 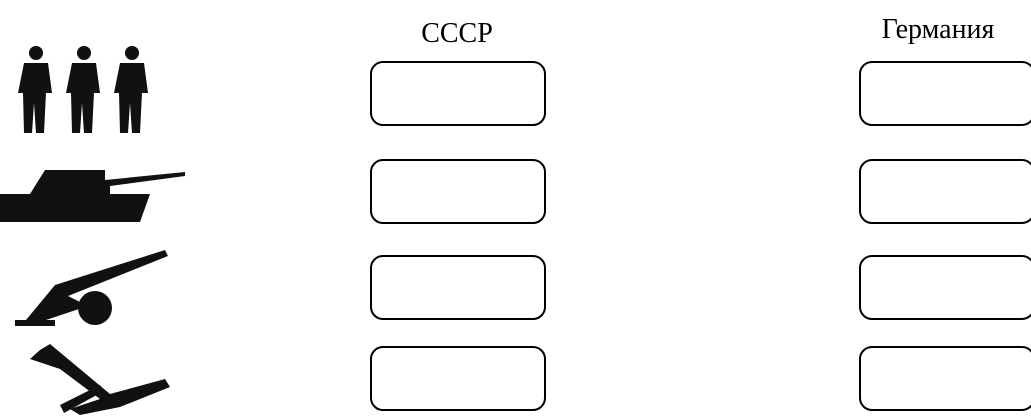 What do you see at coordinates (83, 89) in the screenshot?
I see `soldiers-icon` at bounding box center [83, 89].